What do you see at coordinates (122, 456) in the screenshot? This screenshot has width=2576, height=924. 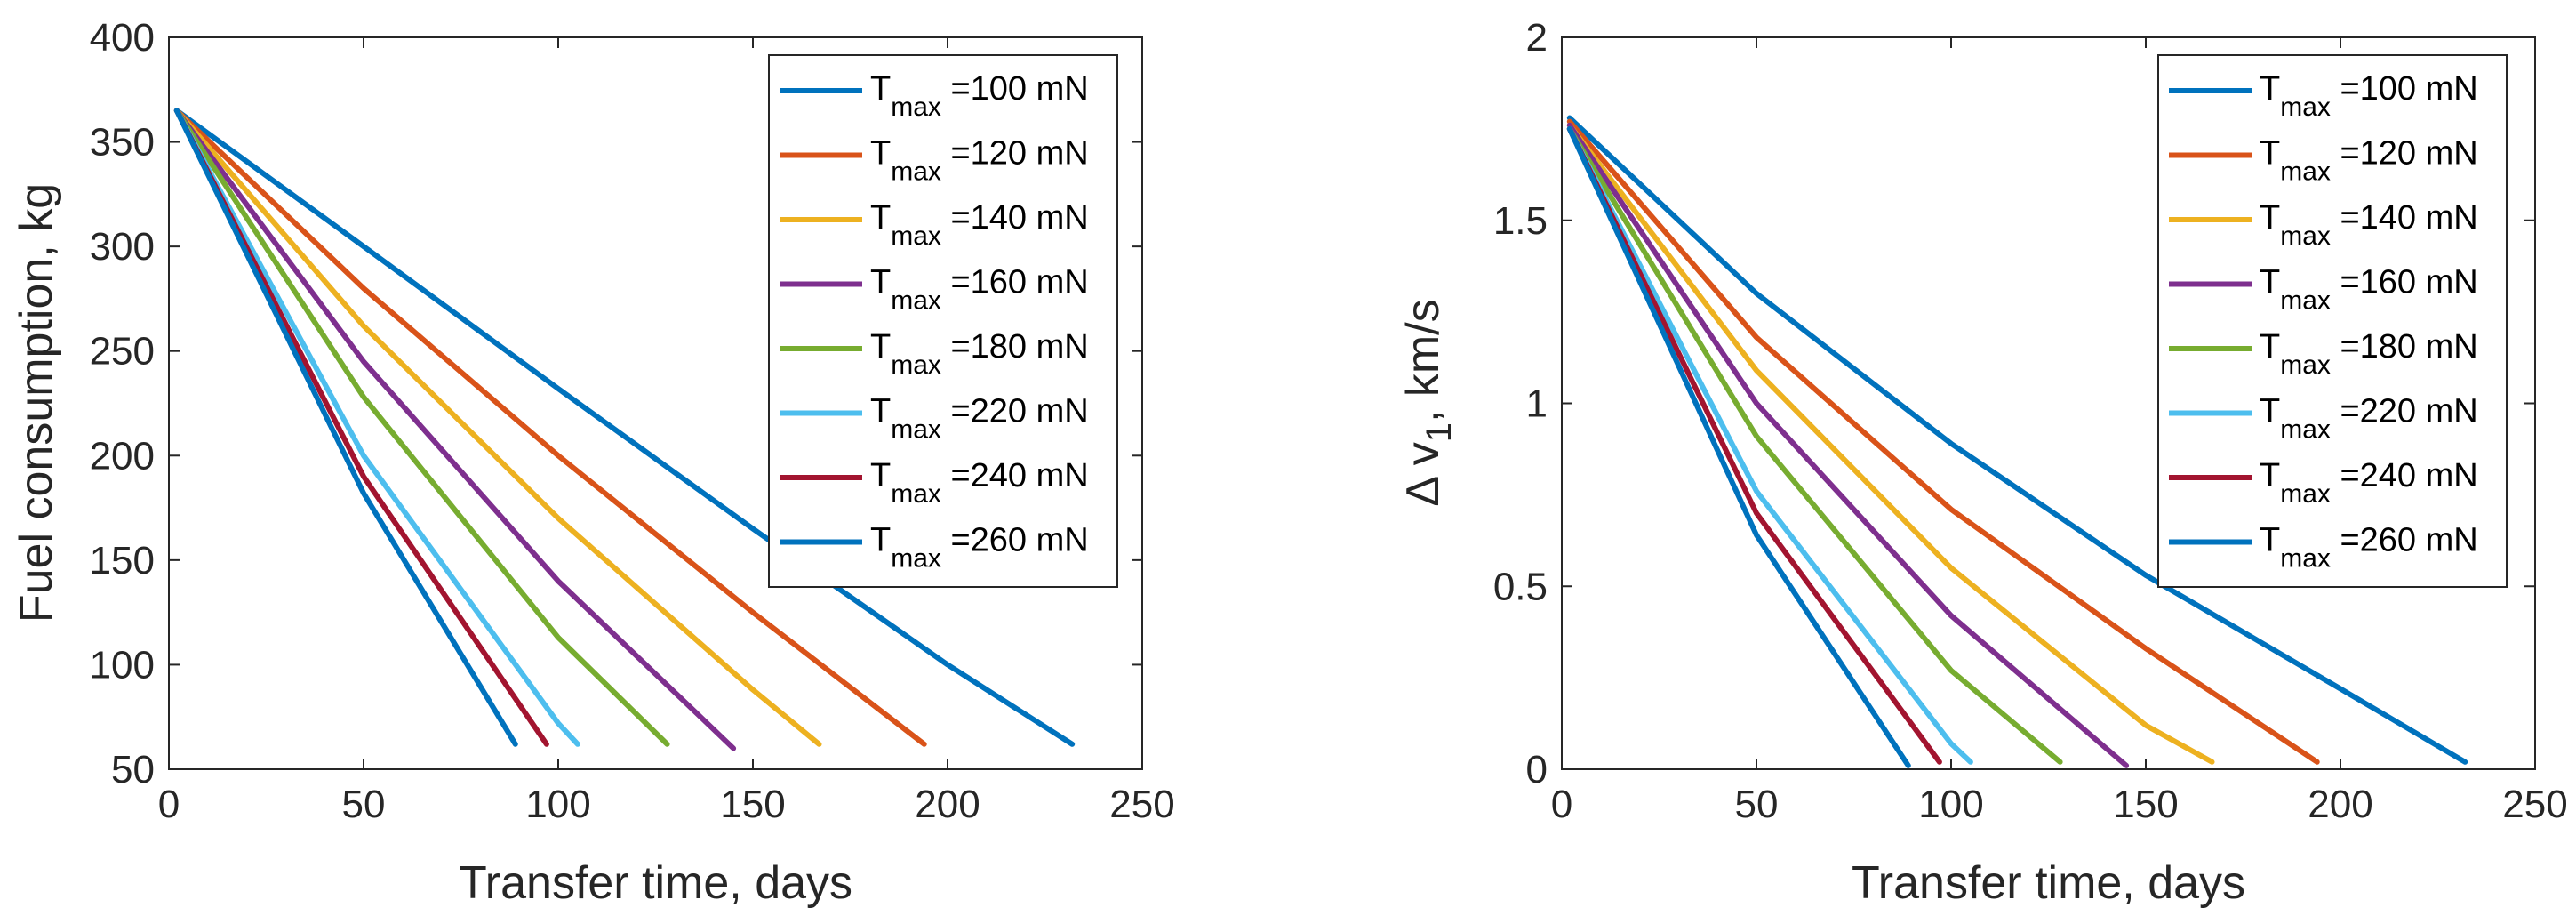 I see `y-tick-label: 200` at bounding box center [122, 456].